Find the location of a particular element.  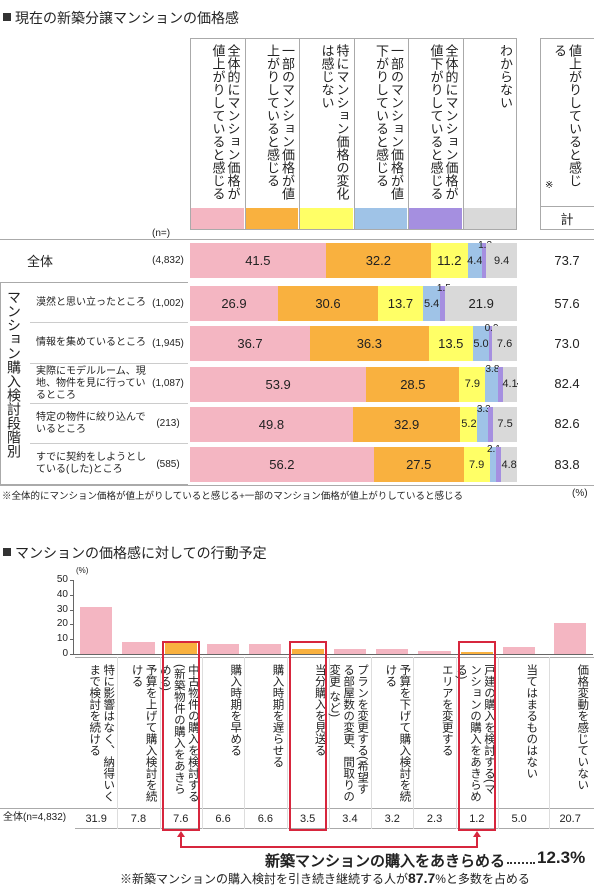

x-tick-label: 当てはまるものはない is located at coordinates (531, 721).